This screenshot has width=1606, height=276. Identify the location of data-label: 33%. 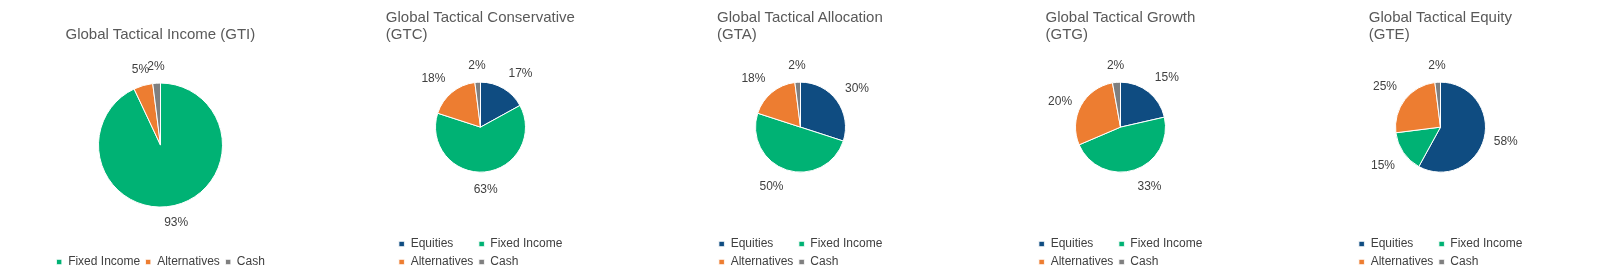
(1149, 186).